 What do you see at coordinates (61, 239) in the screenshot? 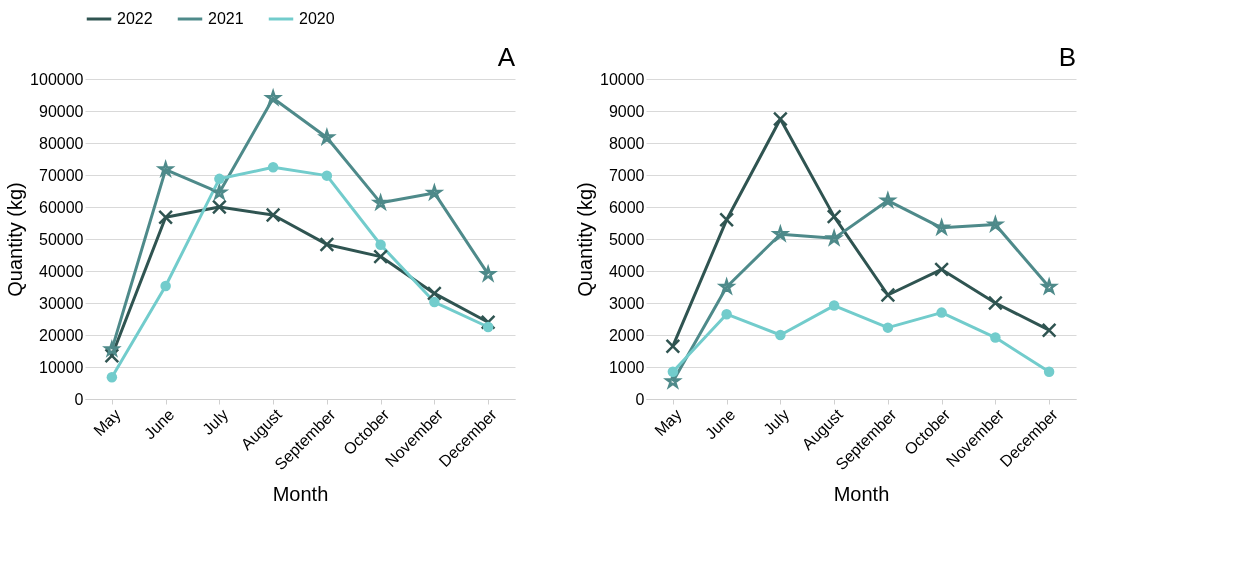
I see `y-tick-label: 50000` at bounding box center [61, 239].